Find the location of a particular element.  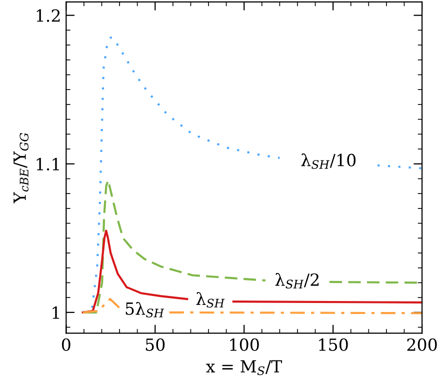

series-label: λ$_{SH}$ is located at coordinates (210, 300).